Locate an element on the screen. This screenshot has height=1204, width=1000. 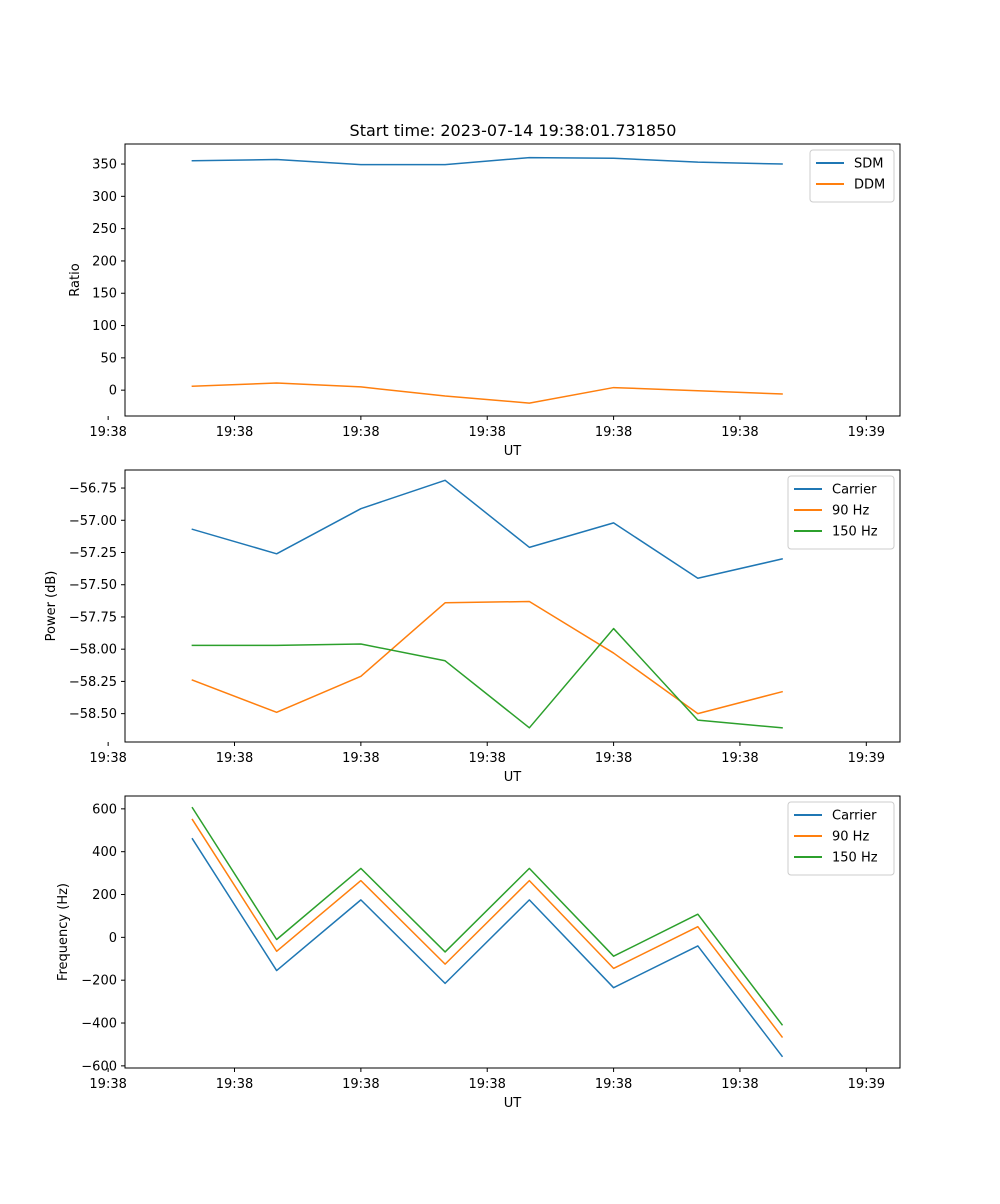
series-line-ddm is located at coordinates (487, 393).